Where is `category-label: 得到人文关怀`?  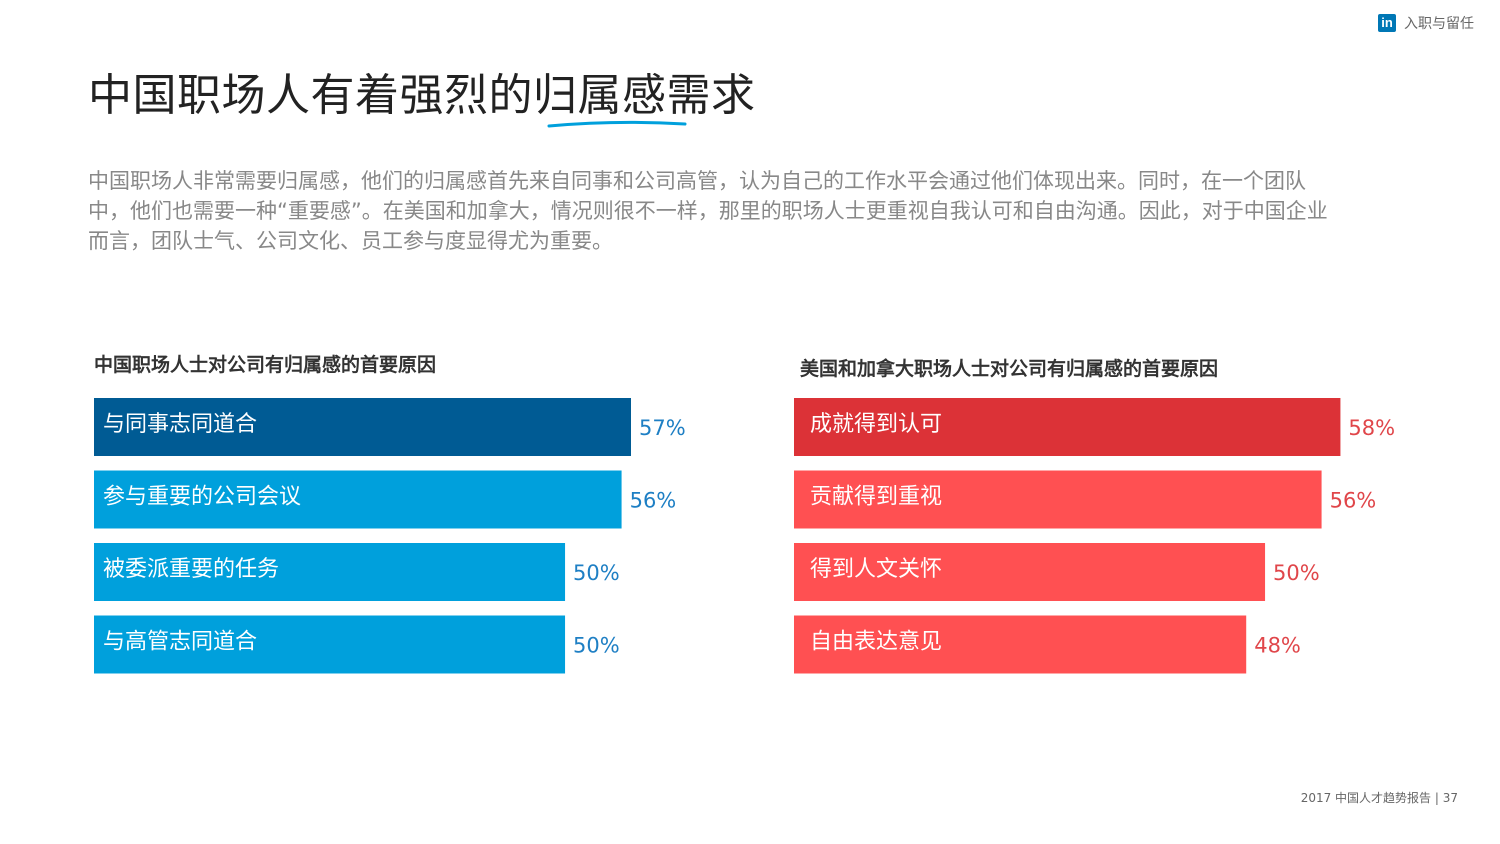 category-label: 得到人文关怀 is located at coordinates (876, 569).